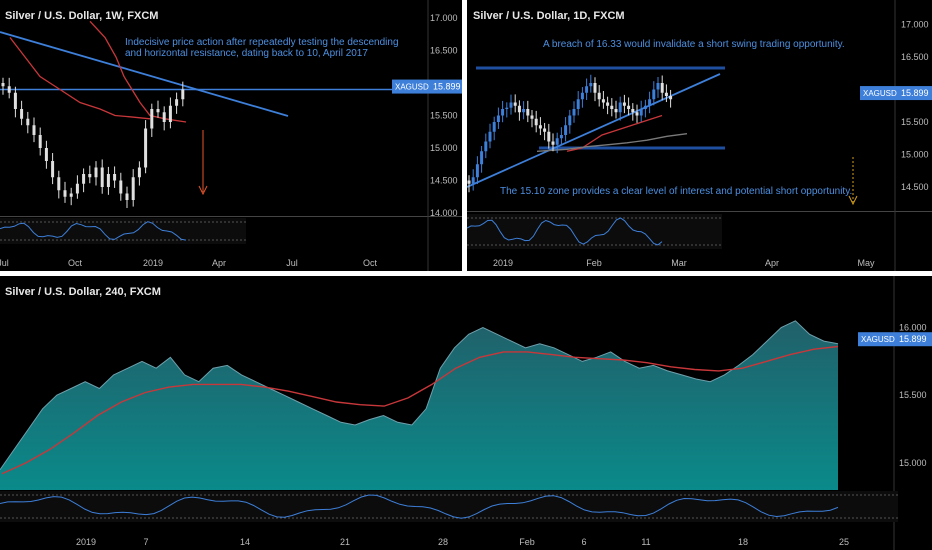 The width and height of the screenshot is (932, 550). What do you see at coordinates (444, 213) in the screenshot?
I see `y-tick-label: 14.000` at bounding box center [444, 213].